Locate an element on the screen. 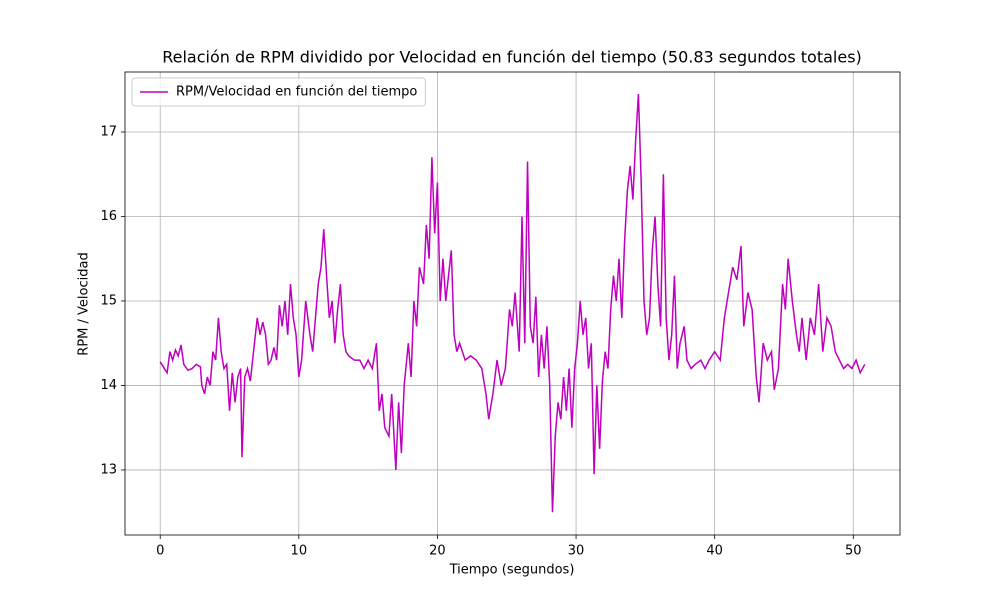 The image size is (1000, 600). x-tick-label: 40 is located at coordinates (714, 551).